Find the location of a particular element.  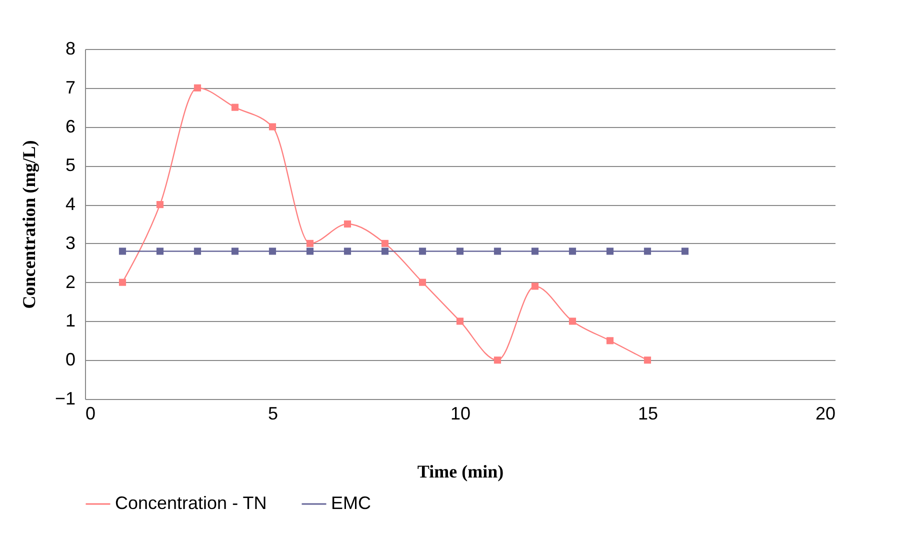

y-tick-label: 3 is located at coordinates (70, 242).